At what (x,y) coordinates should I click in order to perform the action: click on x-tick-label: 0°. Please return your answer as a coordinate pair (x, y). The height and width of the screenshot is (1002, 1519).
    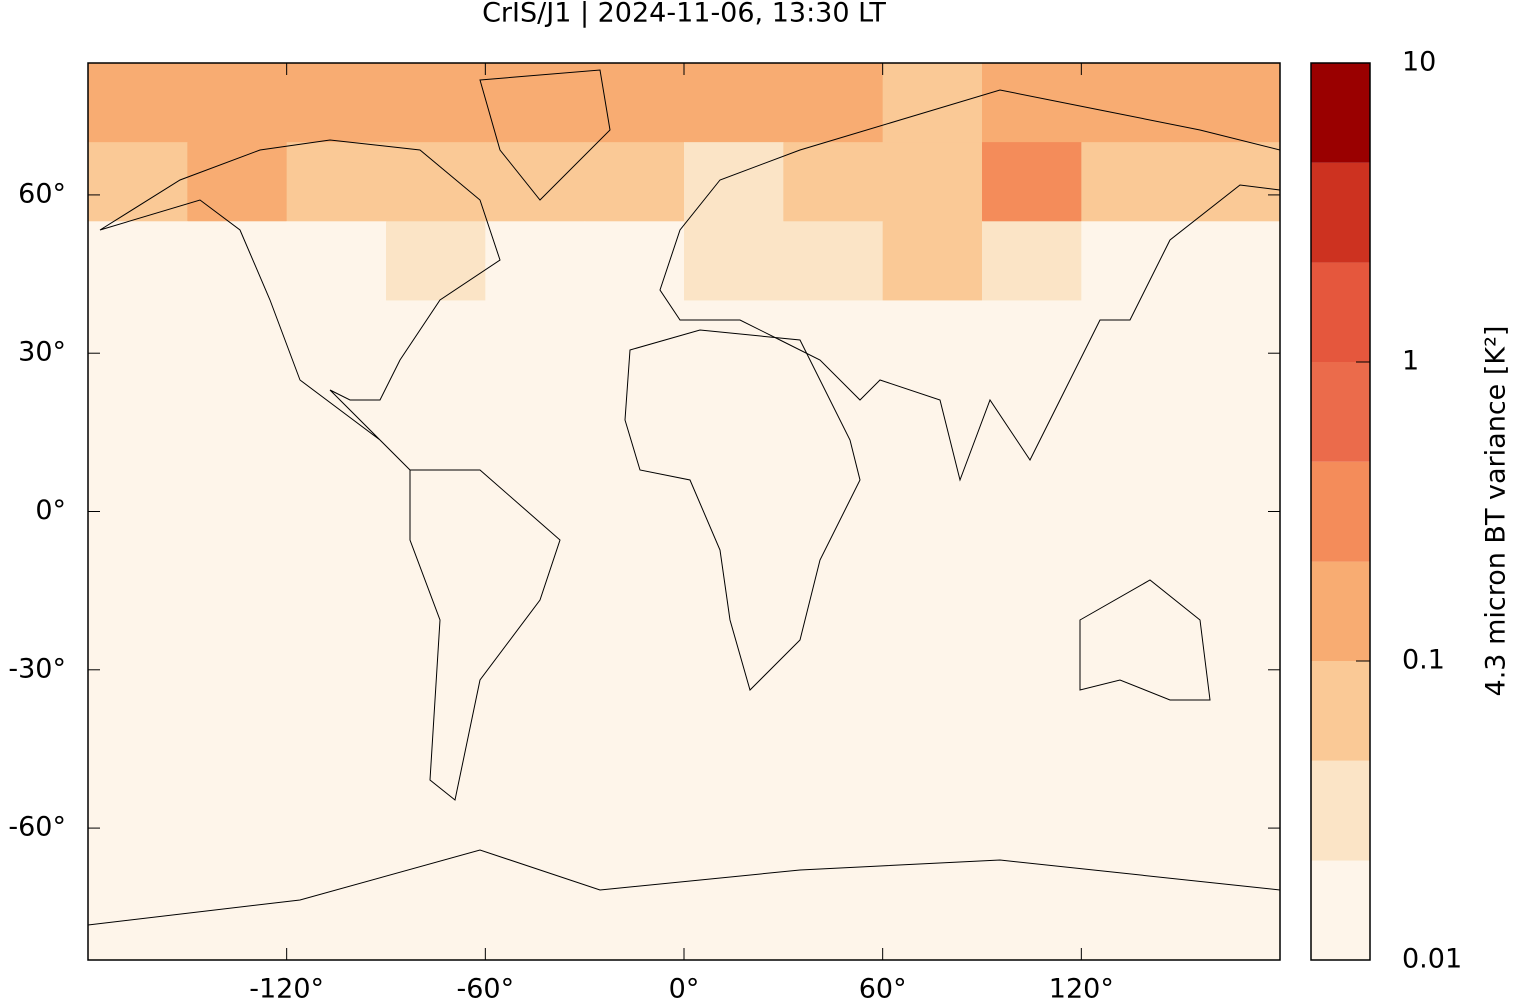
    Looking at the image, I should click on (684, 988).